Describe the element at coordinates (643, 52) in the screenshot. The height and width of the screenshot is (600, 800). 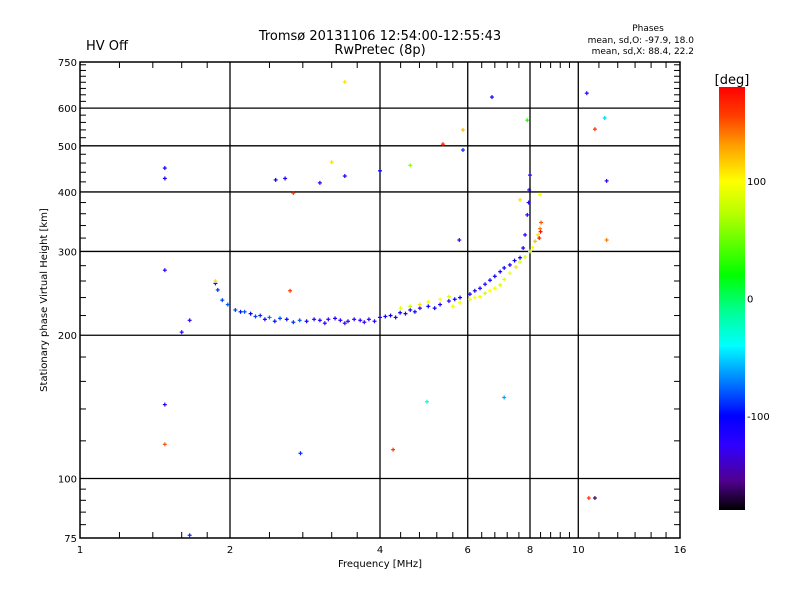
I see `stats-x-mode: mean, sd,X: 88.4, 22.2` at that location.